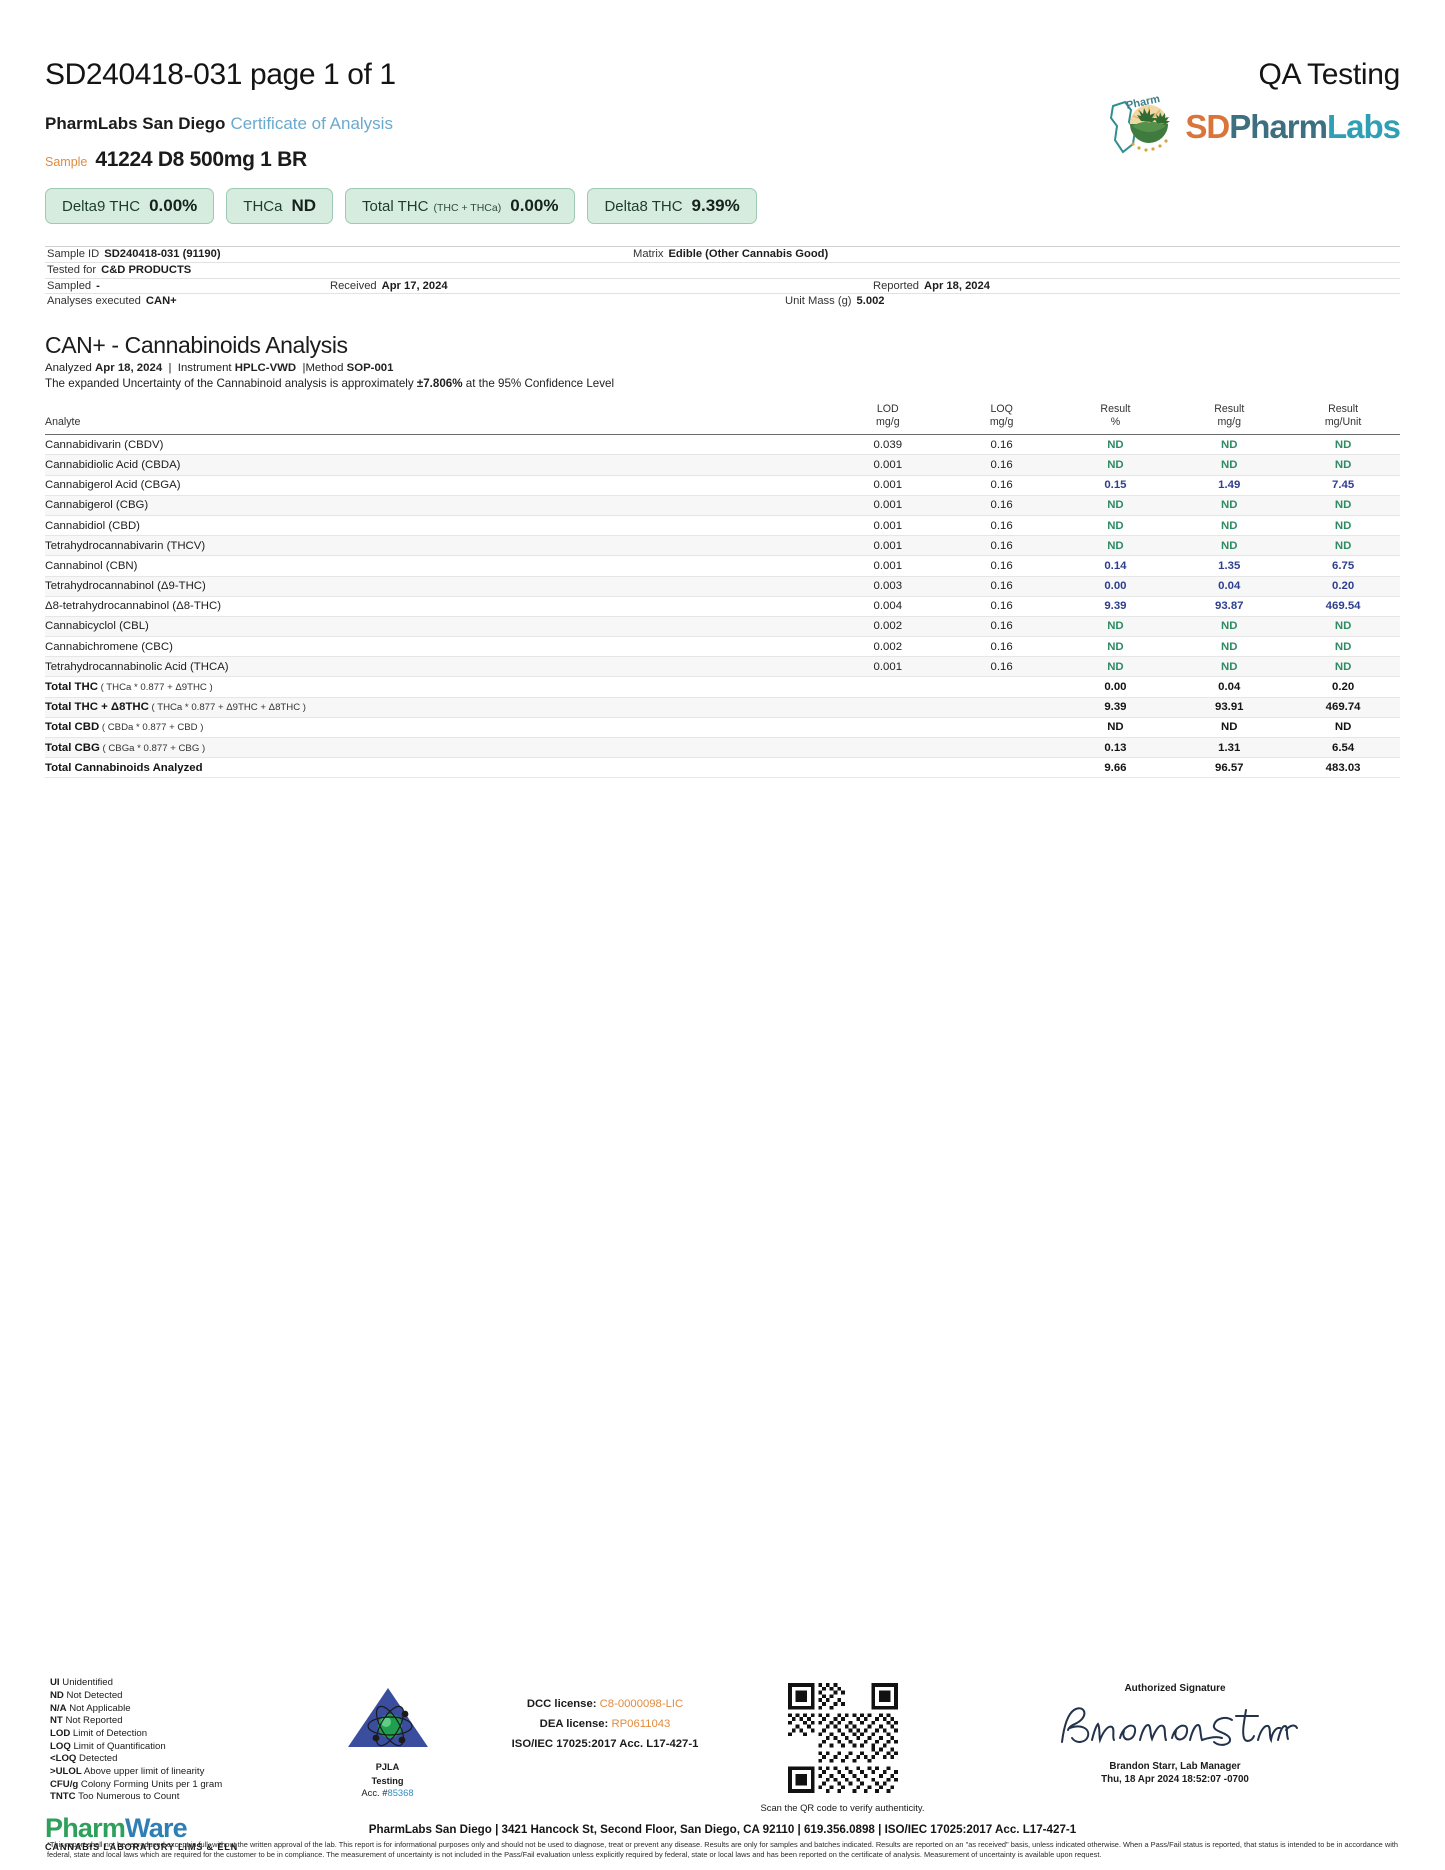  Describe the element at coordinates (86, 1696) in the screenshot. I see `legend-item: ND Not Detected` at that location.